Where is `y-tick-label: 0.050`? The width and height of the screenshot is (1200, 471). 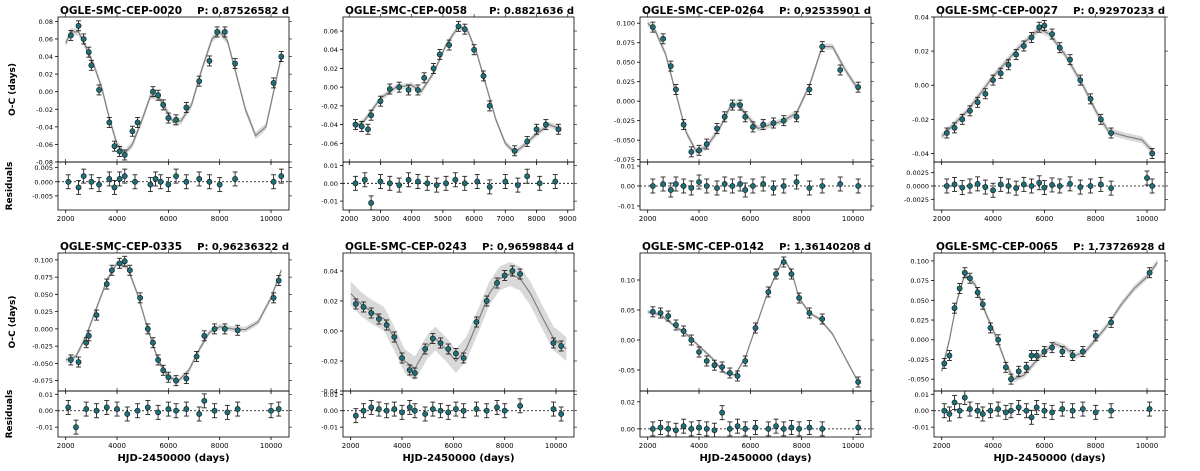
y-tick-label: 0.050 is located at coordinates (43, 295).